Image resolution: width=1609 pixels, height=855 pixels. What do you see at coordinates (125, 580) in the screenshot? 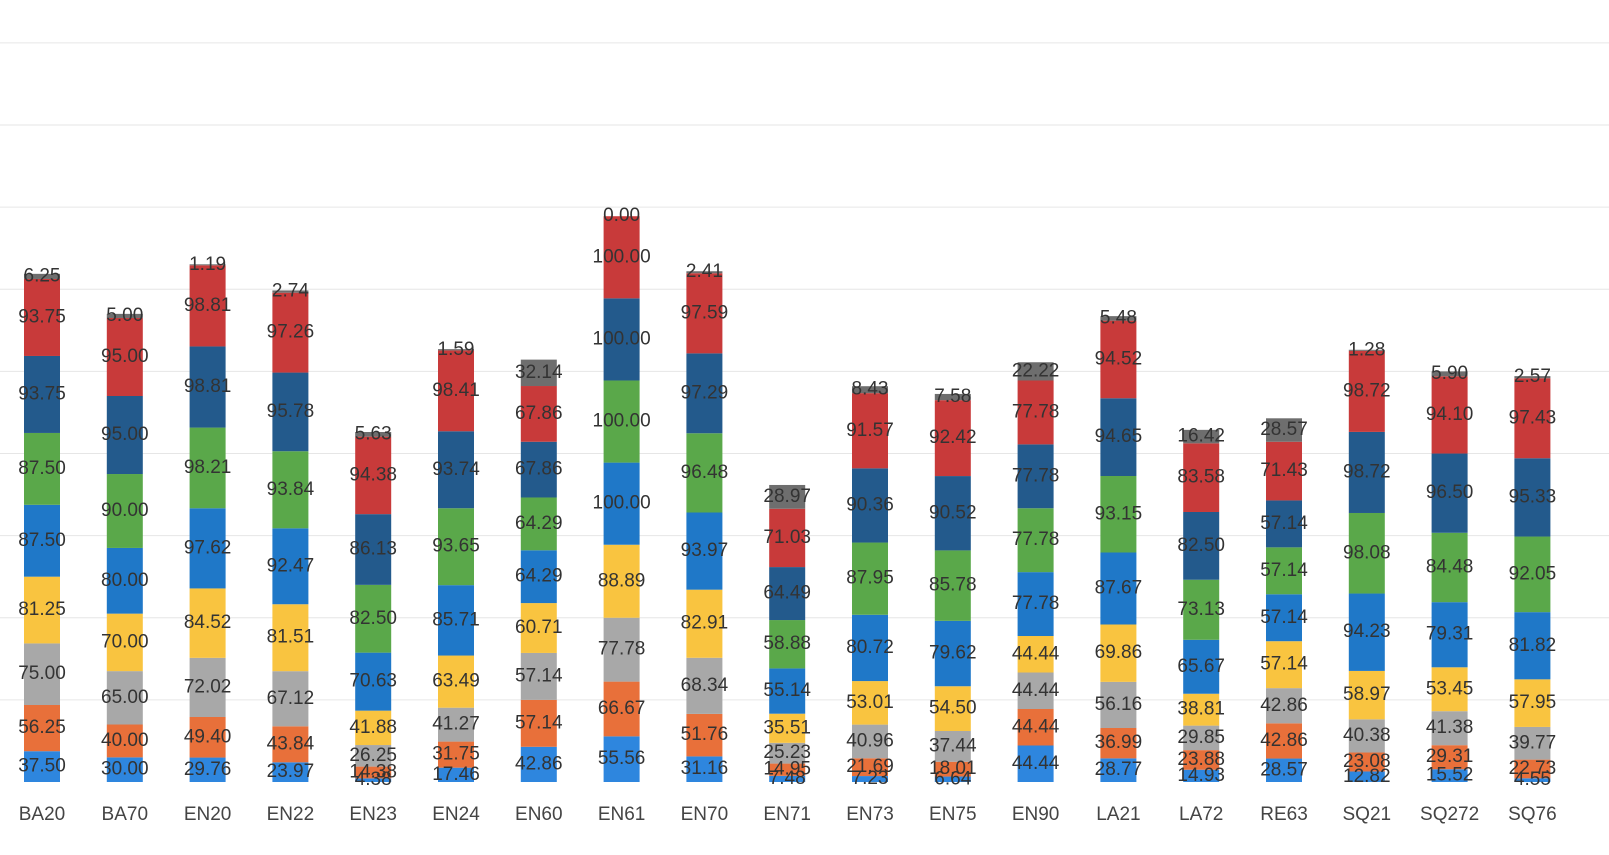
I see `data-label: 80.00` at bounding box center [125, 580].